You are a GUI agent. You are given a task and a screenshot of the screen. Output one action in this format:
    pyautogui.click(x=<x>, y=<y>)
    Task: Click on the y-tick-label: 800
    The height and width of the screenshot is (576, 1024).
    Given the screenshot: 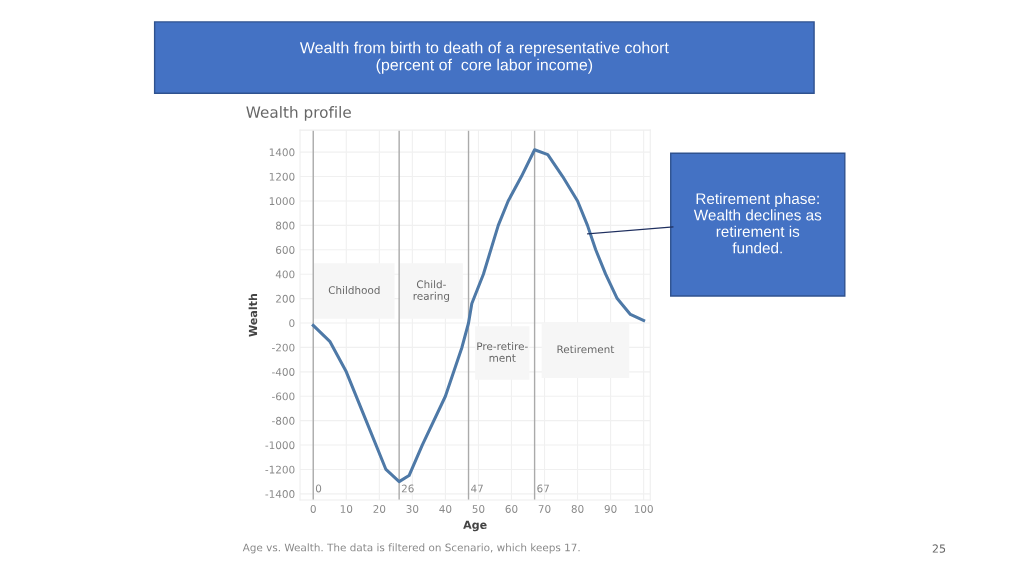 What is the action you would take?
    pyautogui.click(x=285, y=225)
    